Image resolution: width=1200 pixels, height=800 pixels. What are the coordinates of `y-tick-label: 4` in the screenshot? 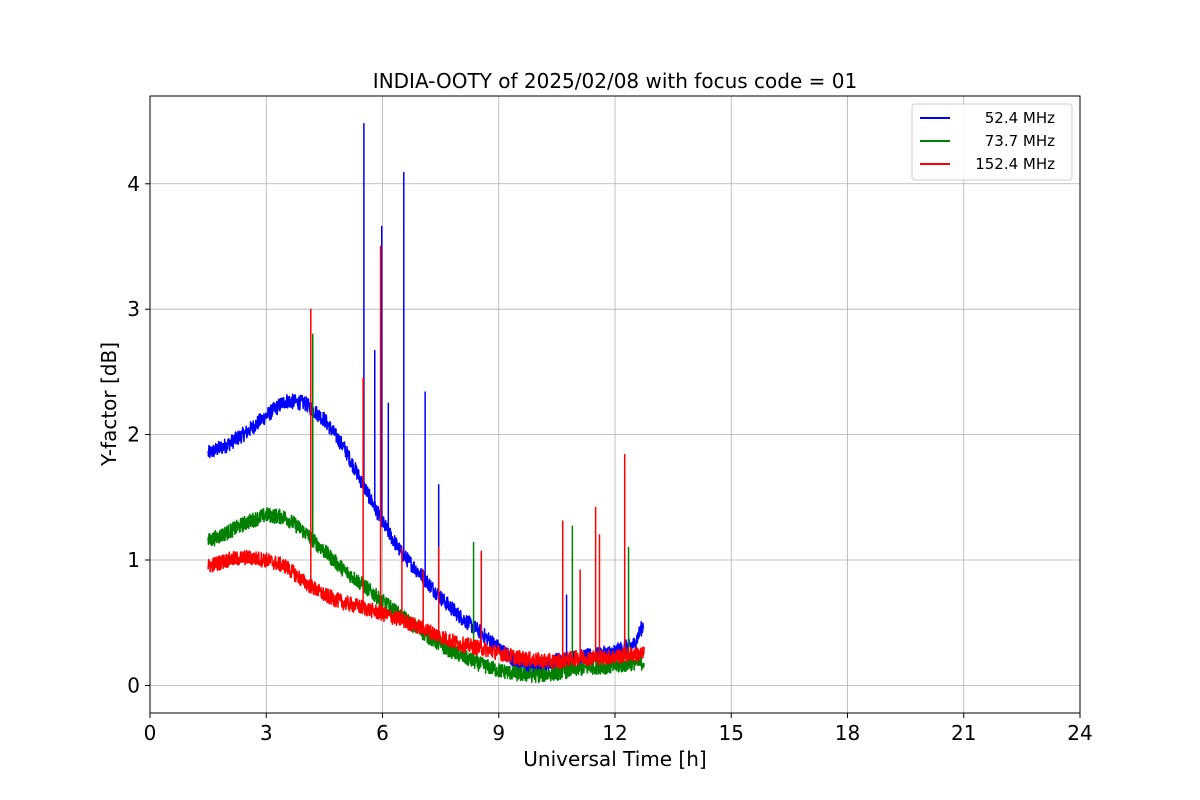 It's located at (133, 184).